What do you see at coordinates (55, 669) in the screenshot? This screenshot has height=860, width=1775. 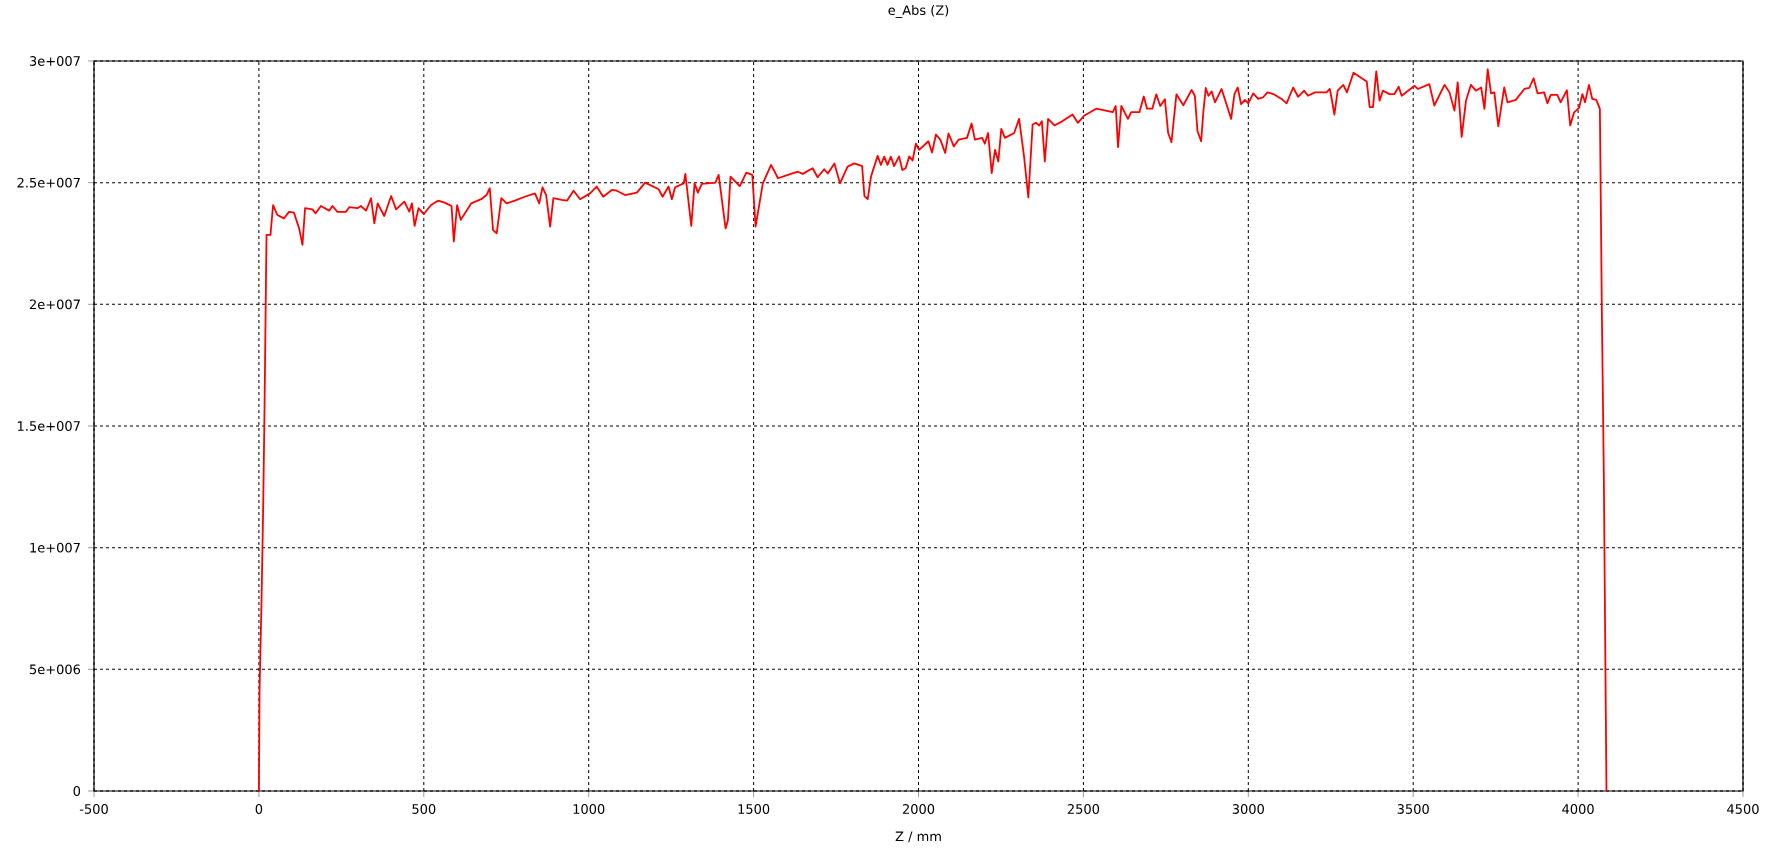 I see `y-tick-label: 5e+006` at bounding box center [55, 669].